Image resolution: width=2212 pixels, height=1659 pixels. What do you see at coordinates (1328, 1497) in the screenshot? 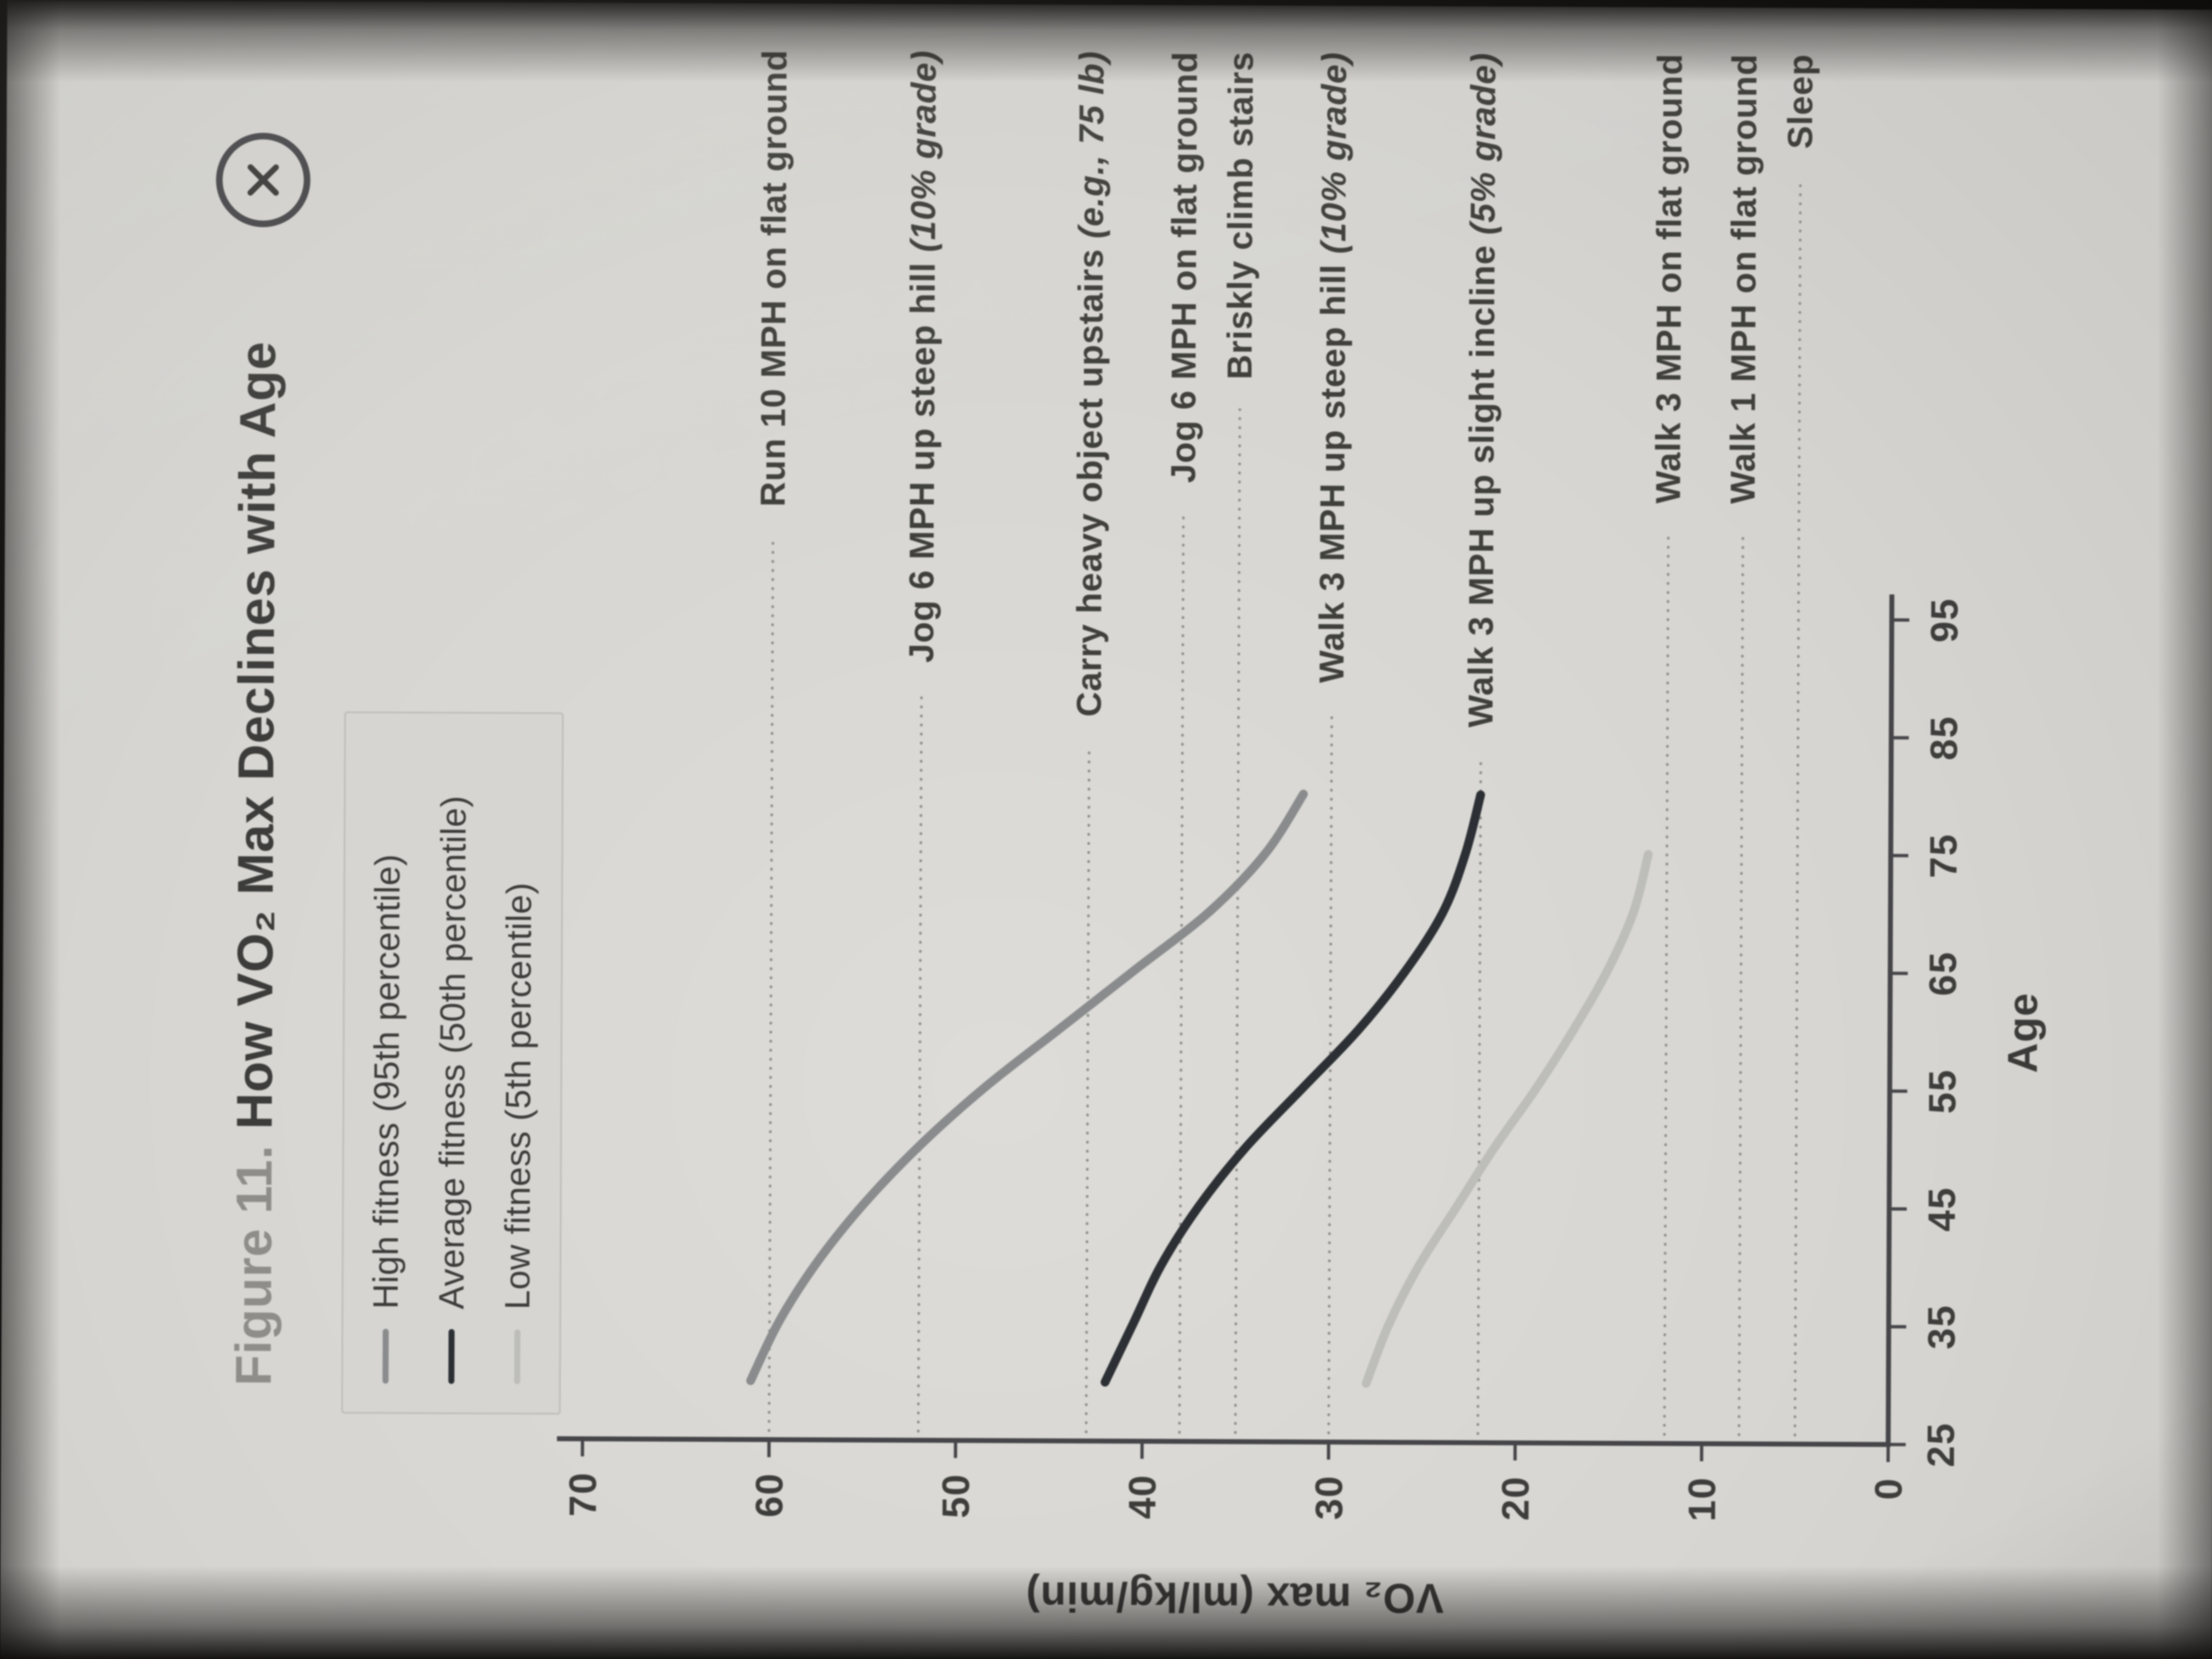
I see `y-tick-label: 30` at bounding box center [1328, 1497].